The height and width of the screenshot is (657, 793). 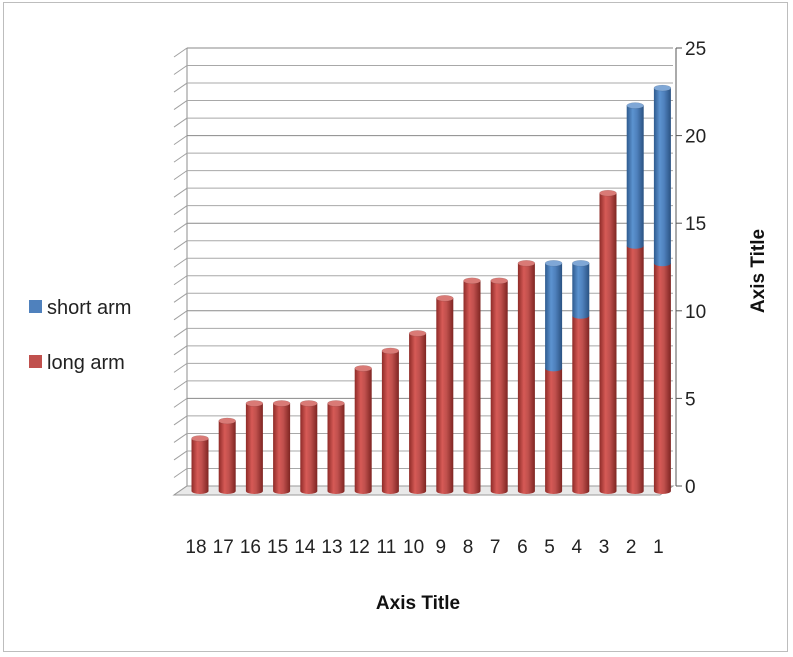 I want to click on y-tick-label: 15, so click(x=695, y=224).